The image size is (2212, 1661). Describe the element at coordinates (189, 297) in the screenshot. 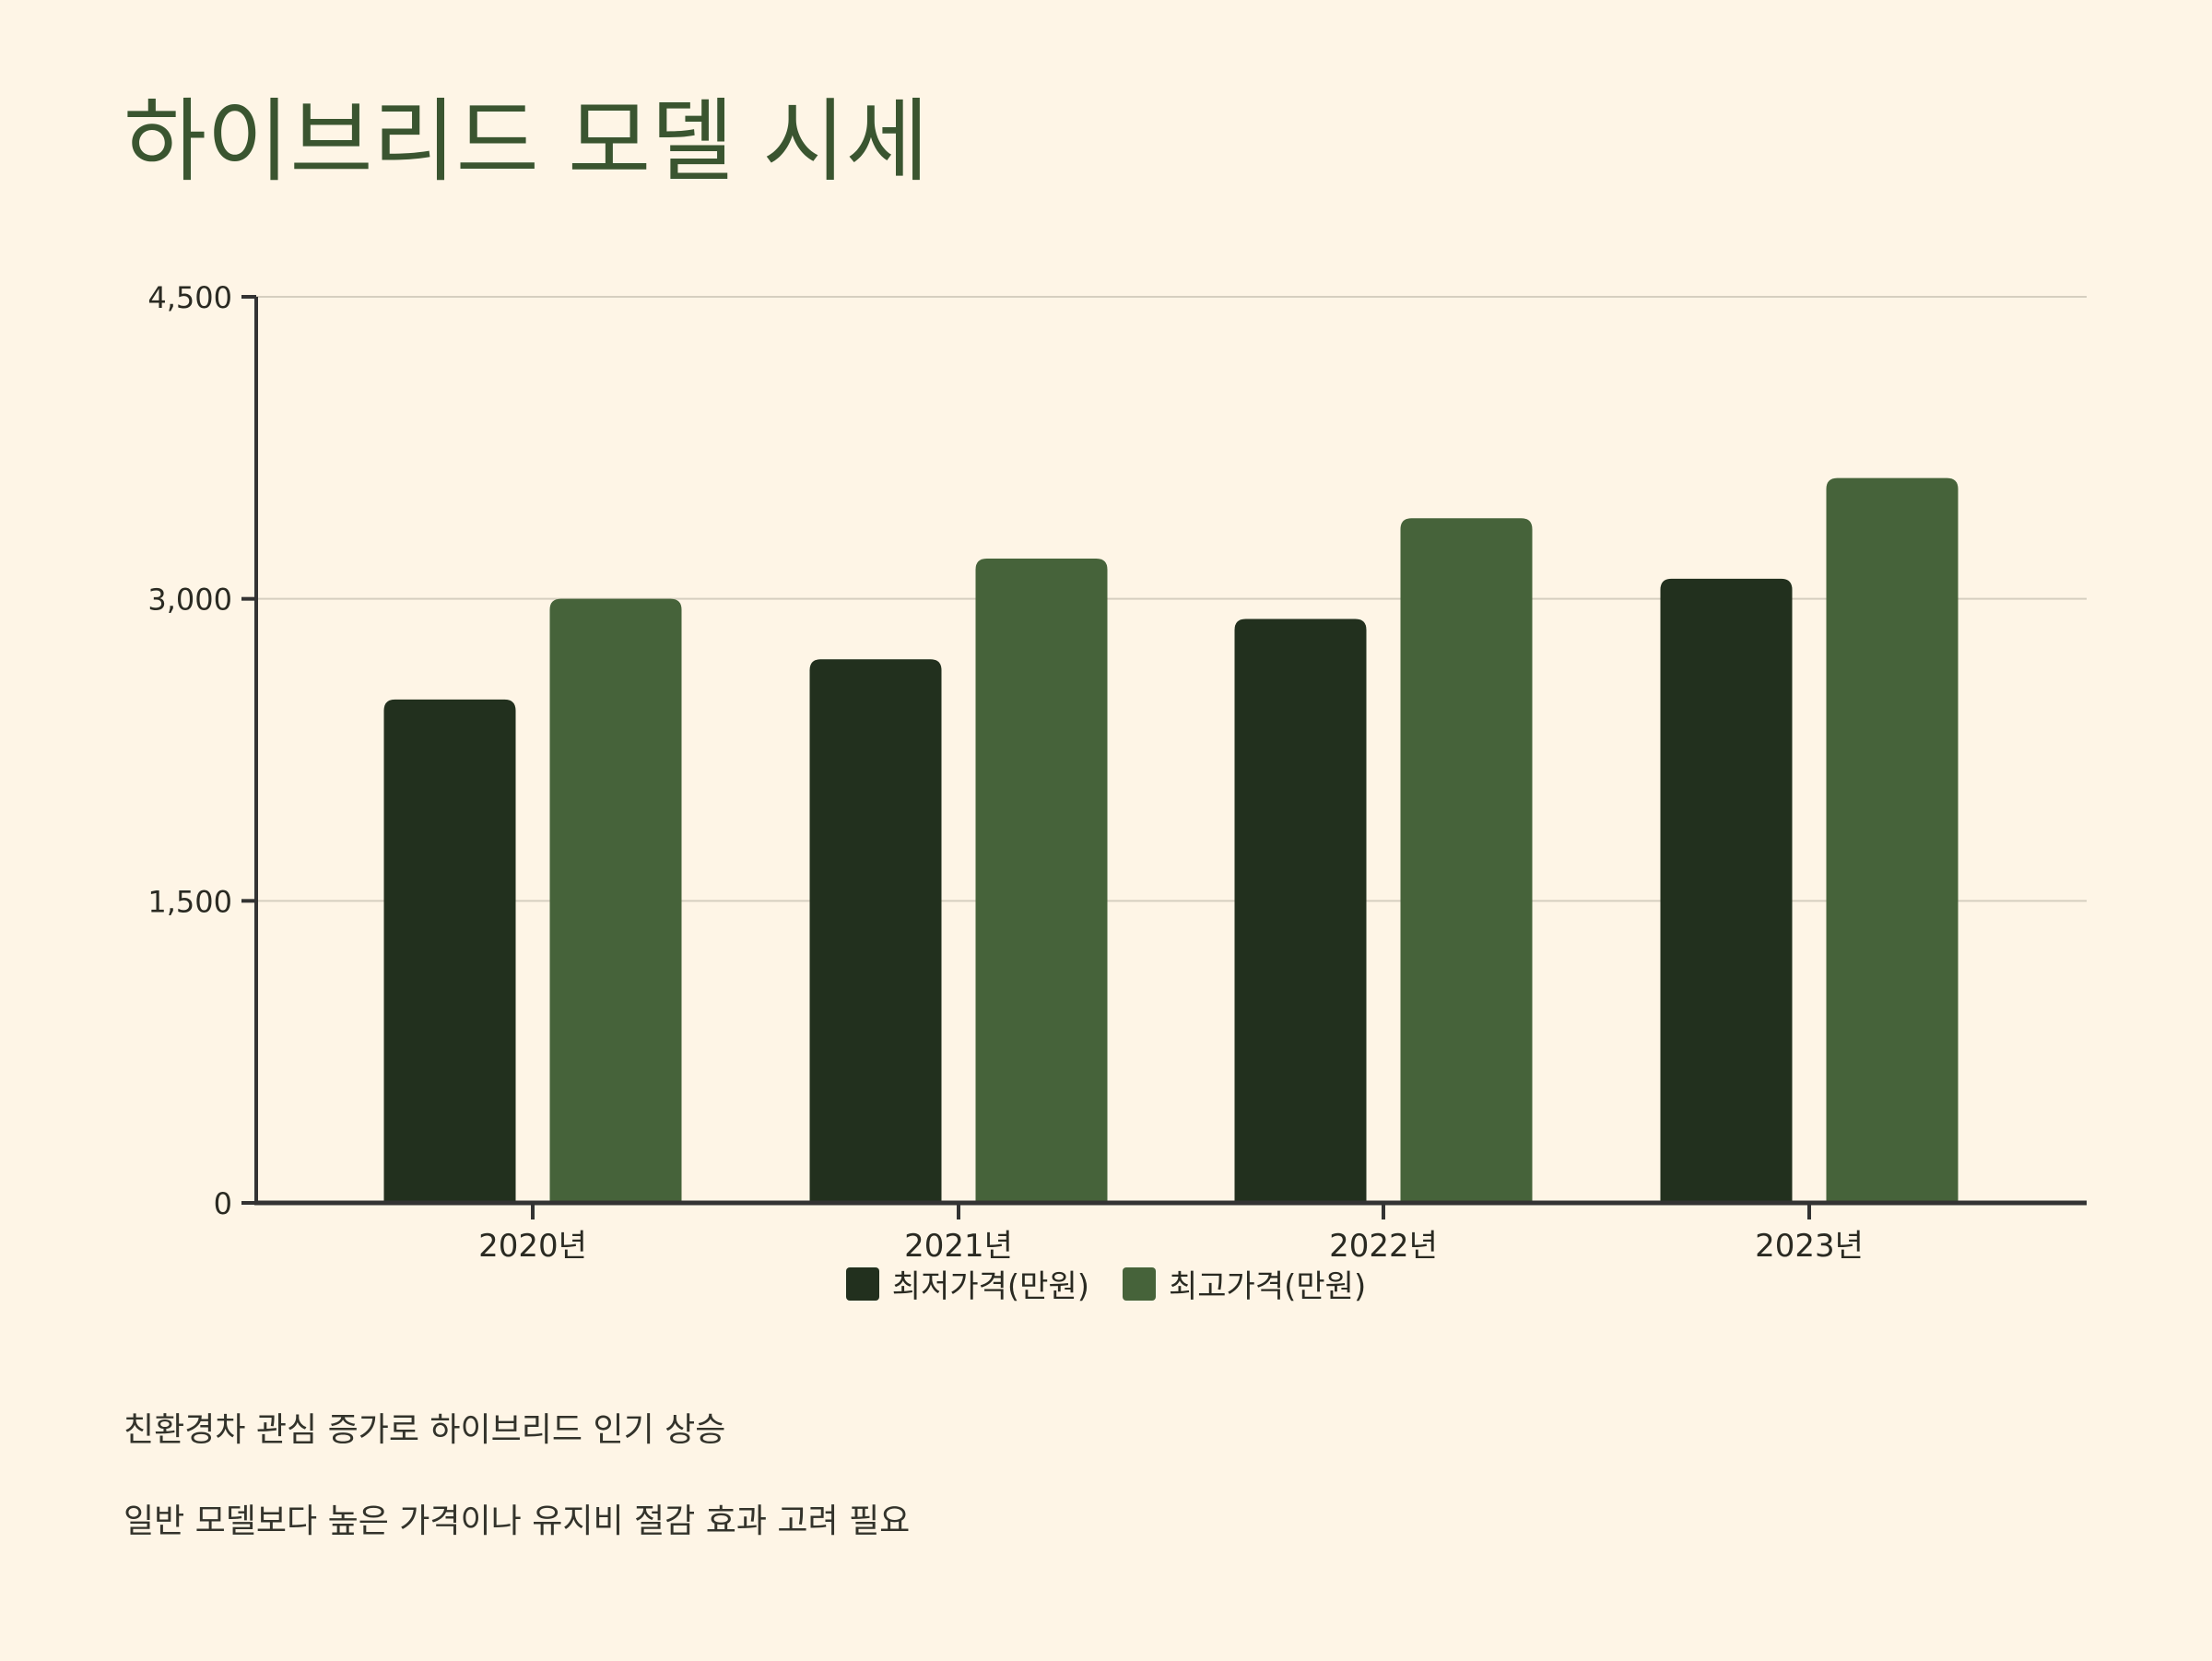

I see `y-tick-label: 4,500` at that location.